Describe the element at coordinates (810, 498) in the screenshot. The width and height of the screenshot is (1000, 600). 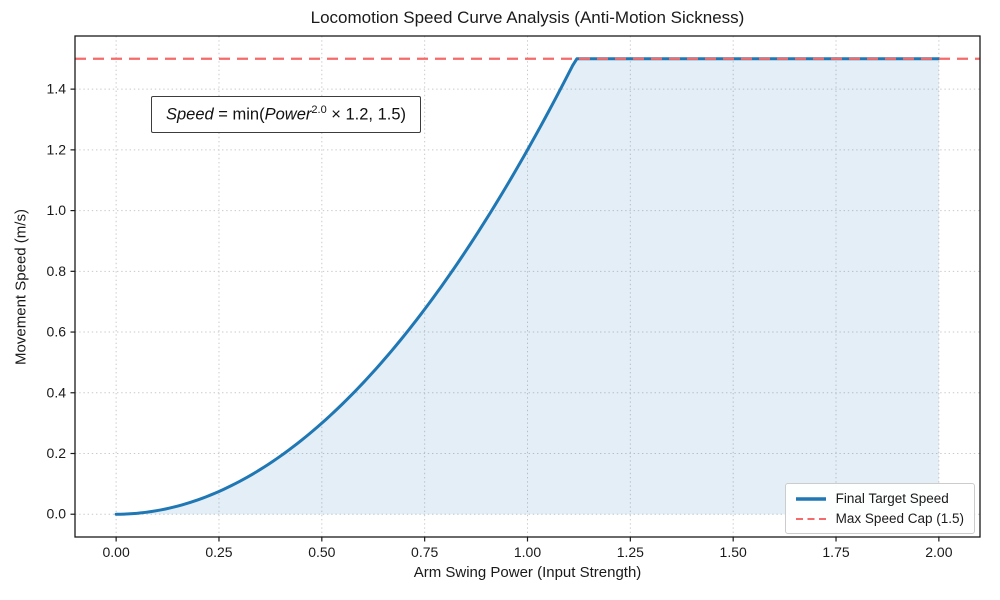
I see `legend-solid-line-sample` at that location.